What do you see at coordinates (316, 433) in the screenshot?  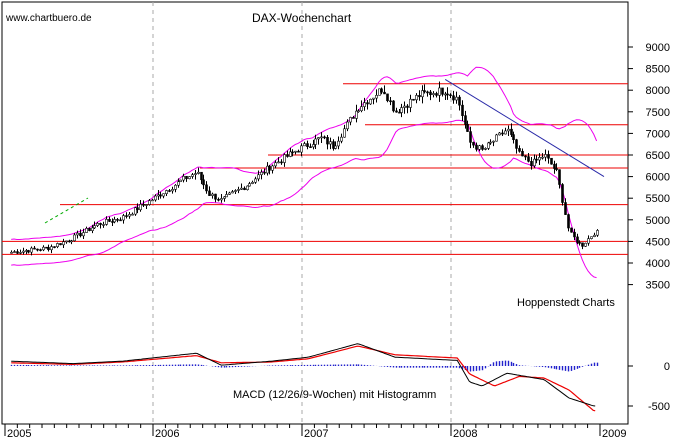 I see `x-tick-label: 2007` at bounding box center [316, 433].